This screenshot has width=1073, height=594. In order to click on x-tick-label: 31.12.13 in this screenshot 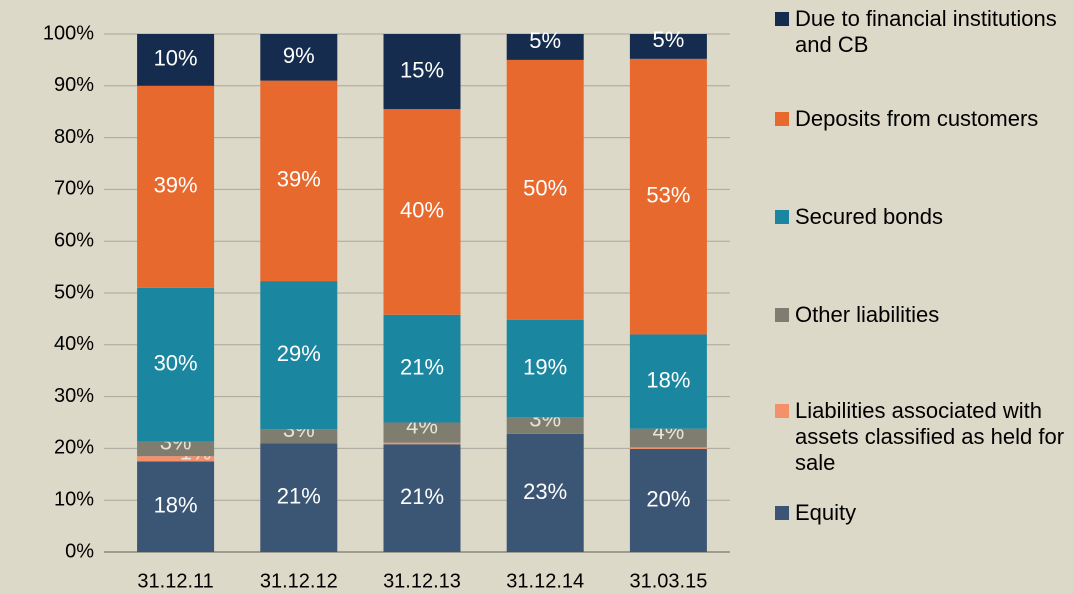, I will do `click(422, 581)`.